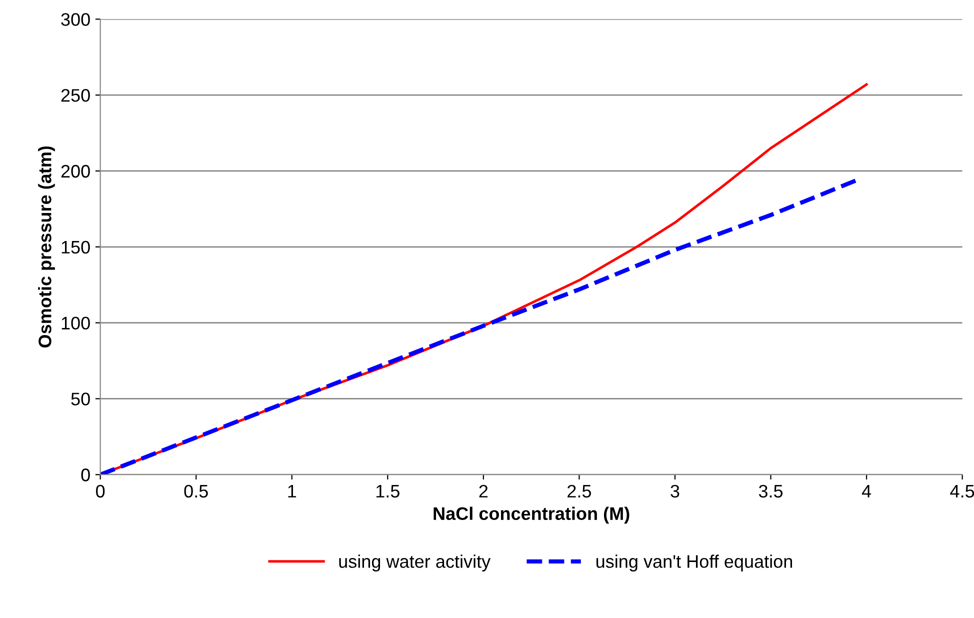  What do you see at coordinates (76, 247) in the screenshot?
I see `y-tick-label: 150` at bounding box center [76, 247].